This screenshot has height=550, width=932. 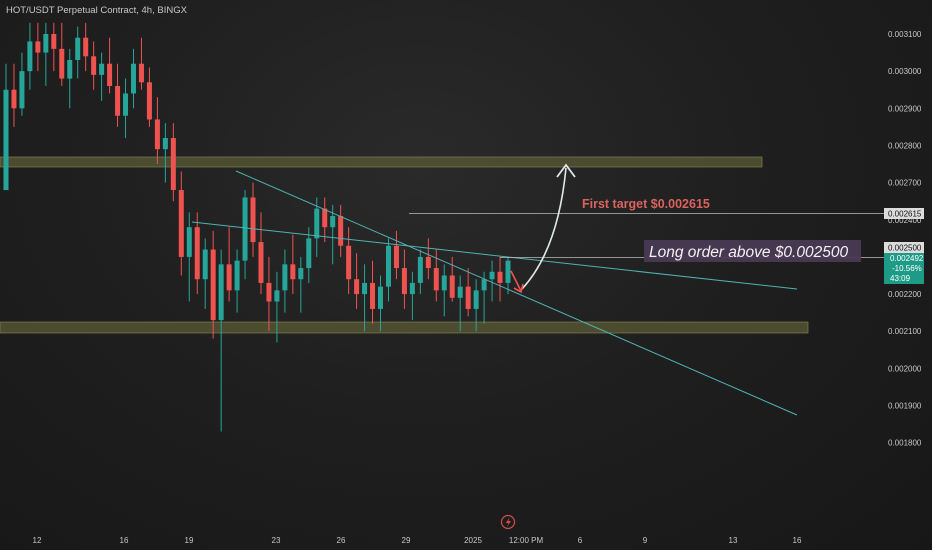 I want to click on price-axis-label: 0.002900, so click(x=905, y=108).